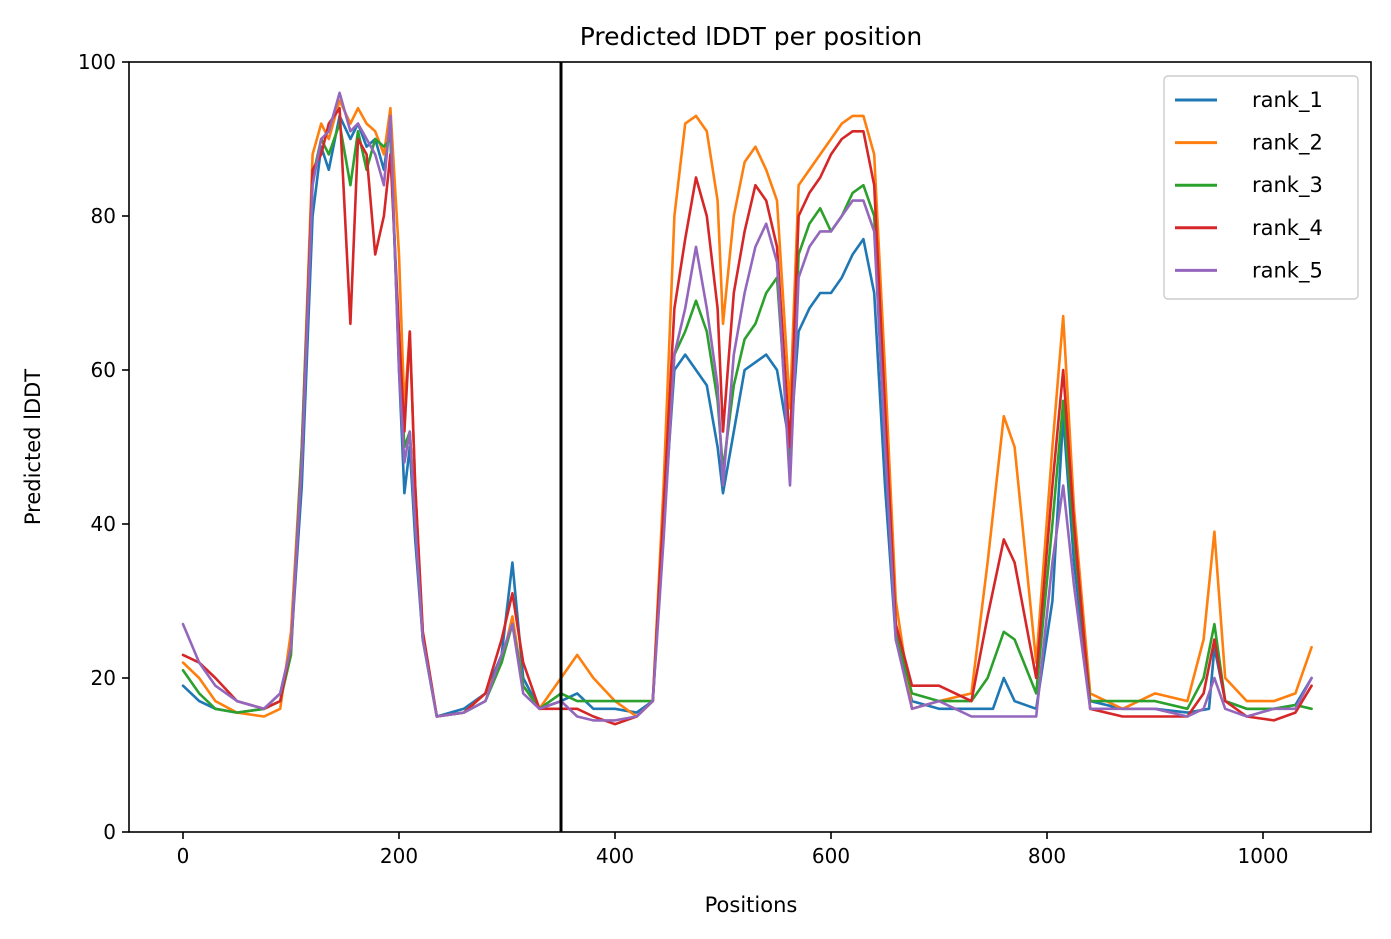 This screenshot has width=1391, height=939. Describe the element at coordinates (97, 62) in the screenshot. I see `y-tick-label: 100` at that location.